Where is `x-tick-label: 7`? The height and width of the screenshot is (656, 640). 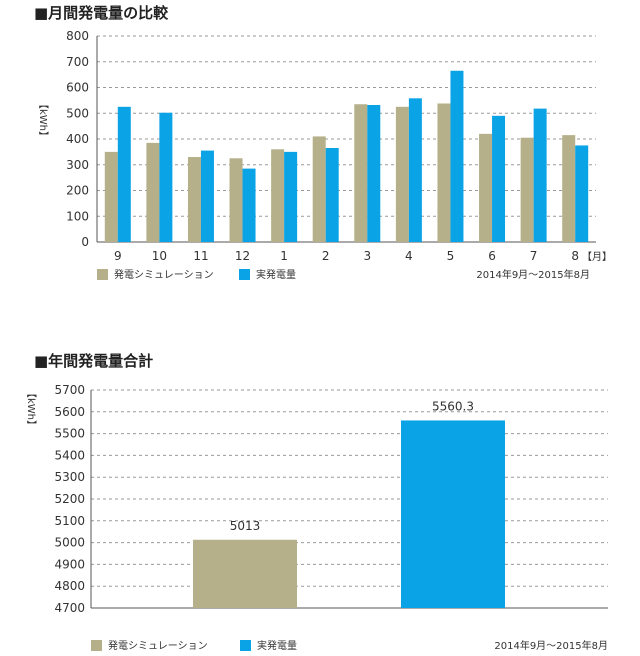 x-tick-label: 7 is located at coordinates (534, 256).